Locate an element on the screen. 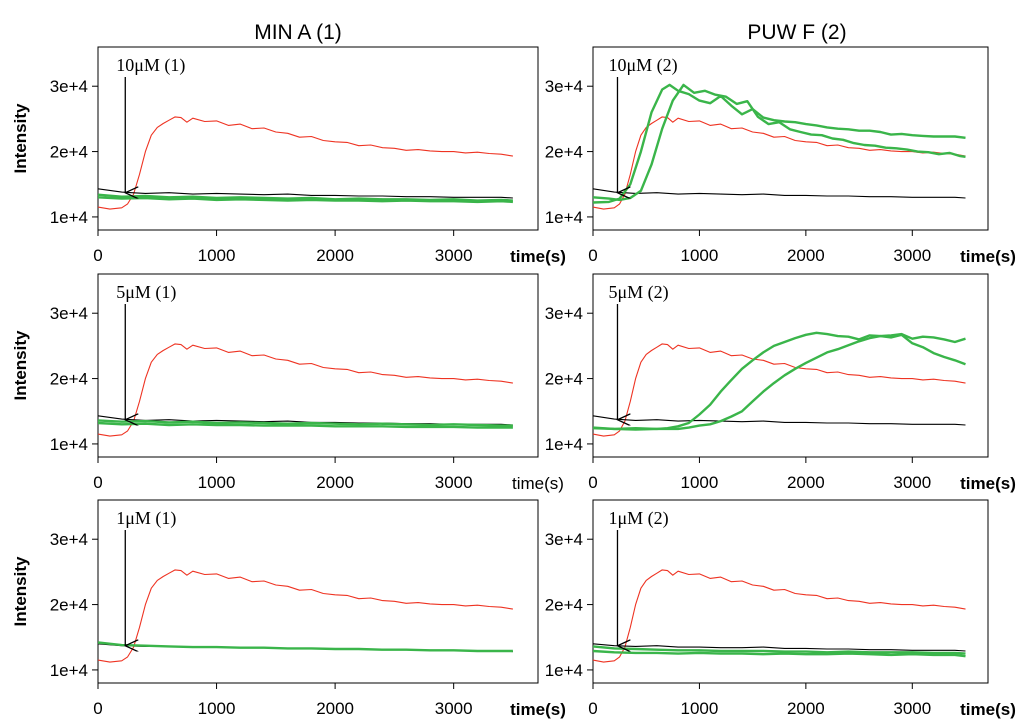 Image resolution: width=1035 pixels, height=728 pixels. panel-puw-10: 1e+4 2e+4 3e+4 0 1000 2000 3000 time(s) 10μM (2) is located at coordinates (780, 156).